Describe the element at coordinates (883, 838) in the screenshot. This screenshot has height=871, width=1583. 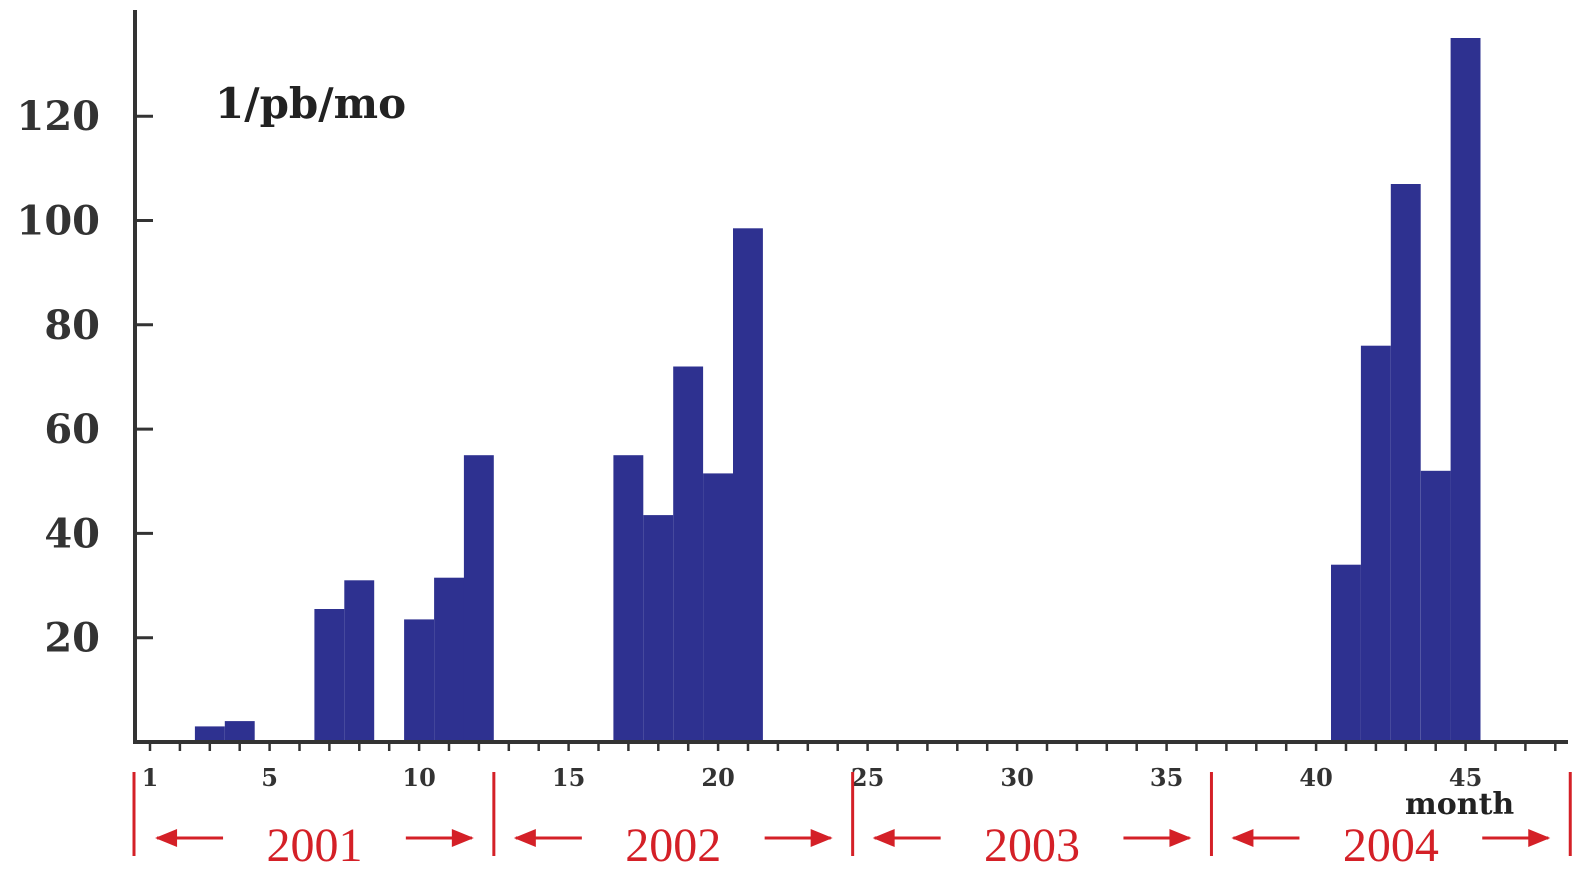
I see `arrow-left-head-2003` at that location.